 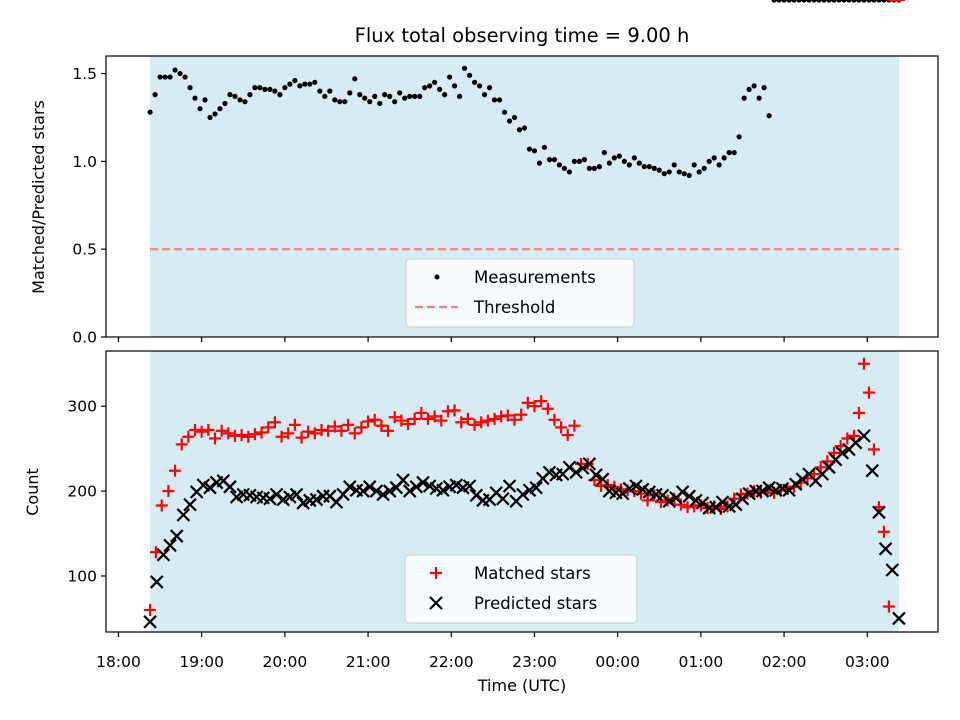 What do you see at coordinates (451, 662) in the screenshot?
I see `x-tick-label: 22:00` at bounding box center [451, 662].